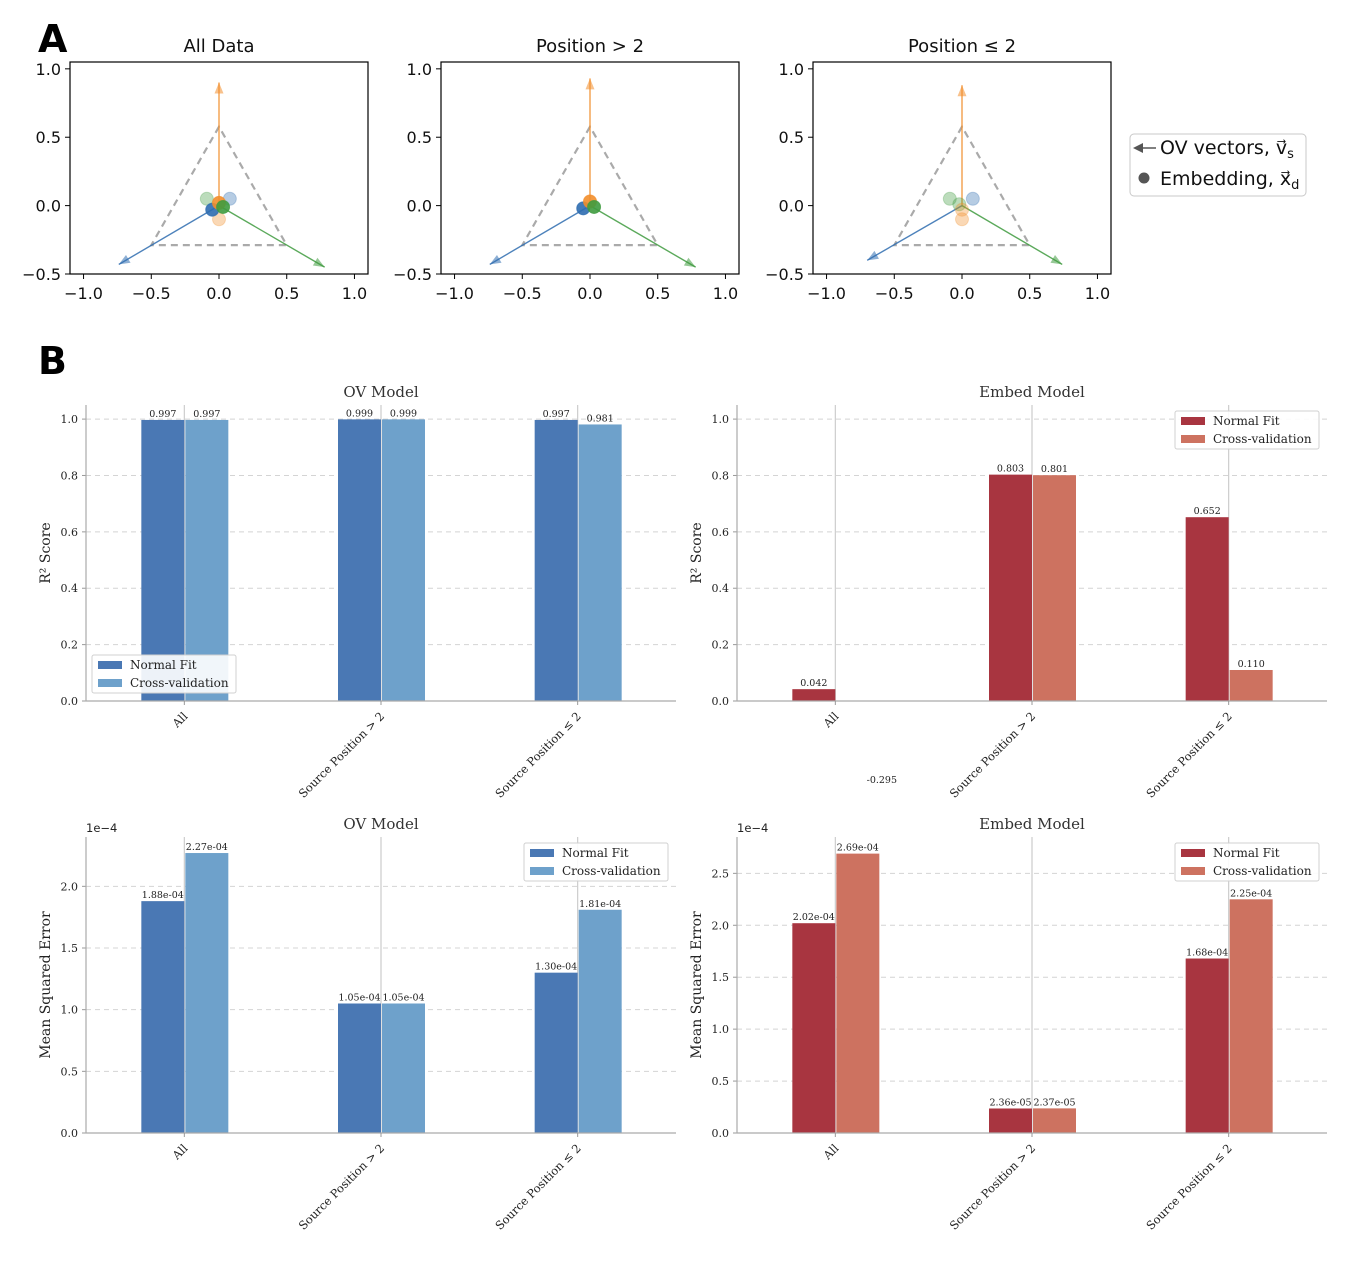 This screenshot has height=1266, width=1368. I want to click on bar-value-label: 1.05e-04, so click(359, 998).